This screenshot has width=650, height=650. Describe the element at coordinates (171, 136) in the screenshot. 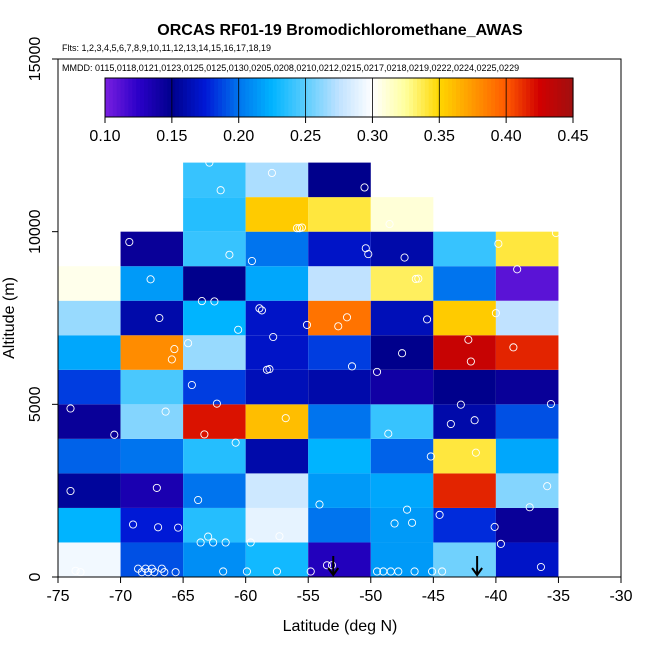

I see `colorbar-tick-label: 0.15` at that location.